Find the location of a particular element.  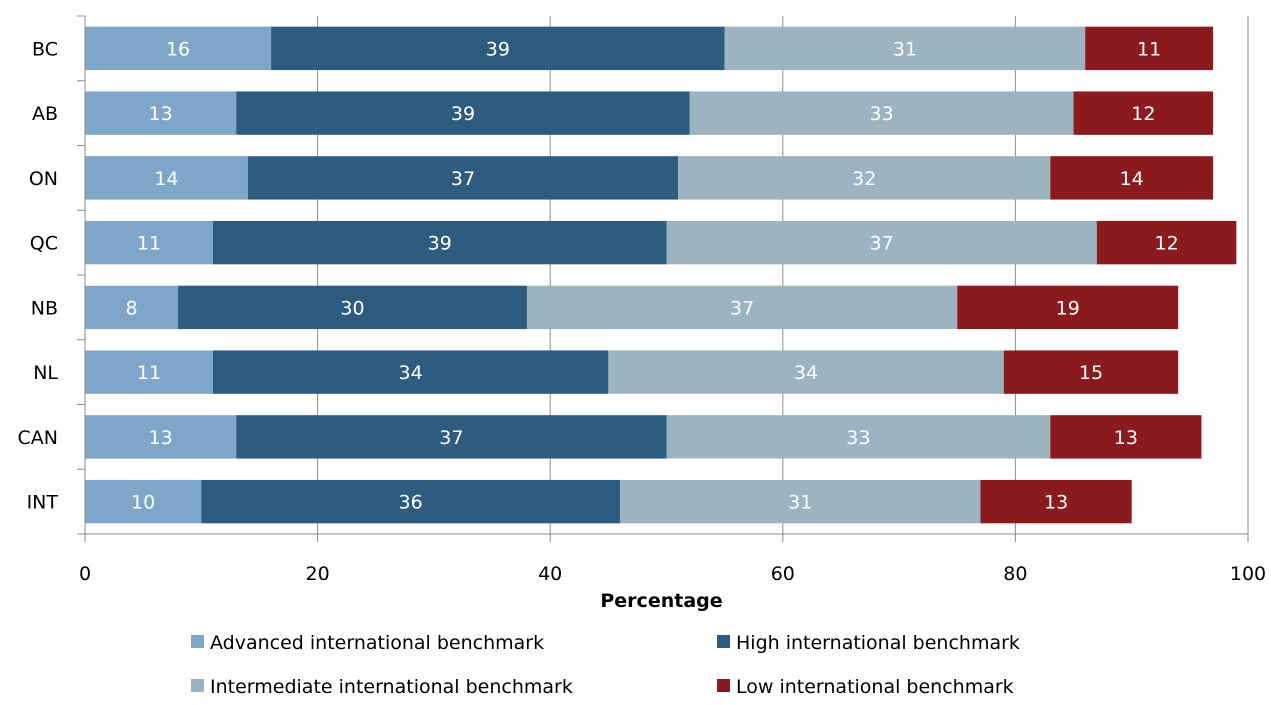

bar-value-label: 32 is located at coordinates (864, 179).